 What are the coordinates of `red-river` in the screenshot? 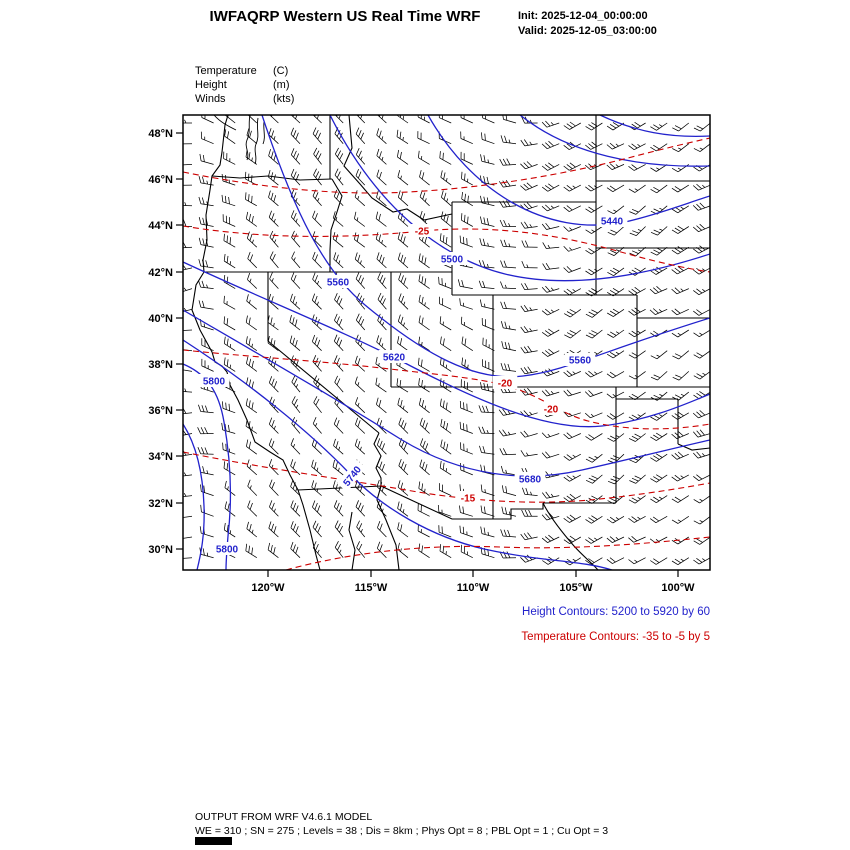 It's located at (693, 447).